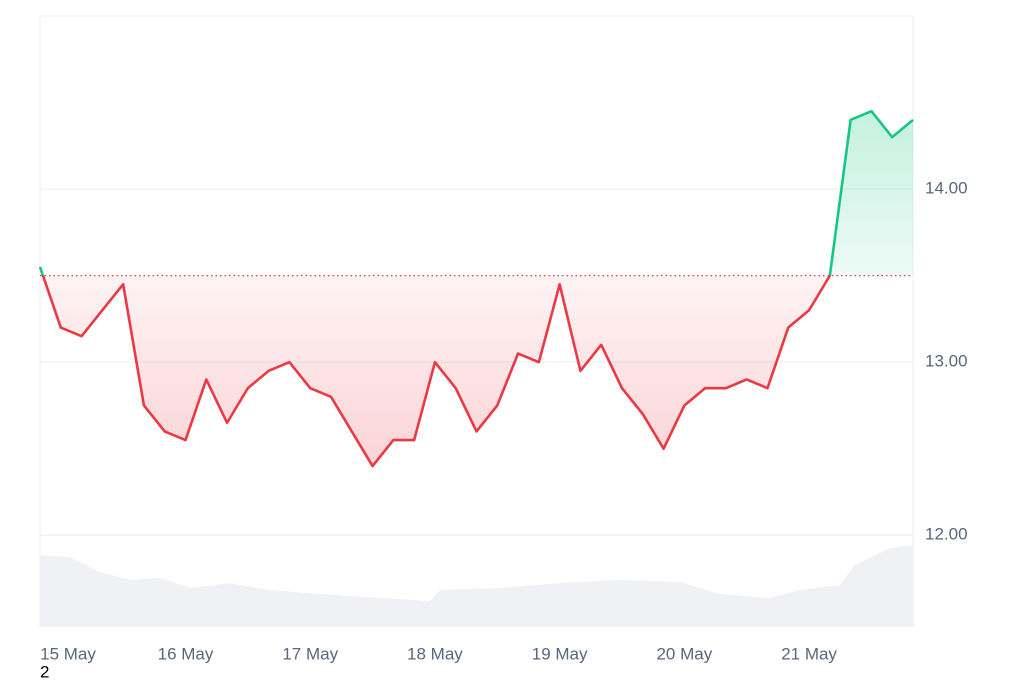 This screenshot has width=1024, height=688. Describe the element at coordinates (809, 653) in the screenshot. I see `x-tick-label: 21 May` at that location.